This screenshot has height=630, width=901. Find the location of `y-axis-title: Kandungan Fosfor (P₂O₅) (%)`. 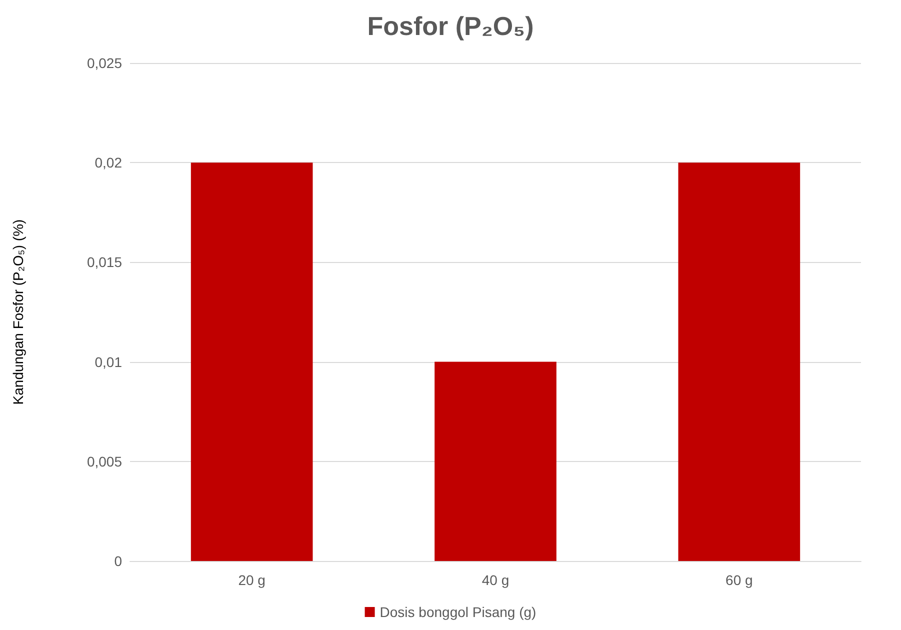

y-axis-title: Kandungan Fosfor (P₂O₅) (%) is located at coordinates (18, 312).